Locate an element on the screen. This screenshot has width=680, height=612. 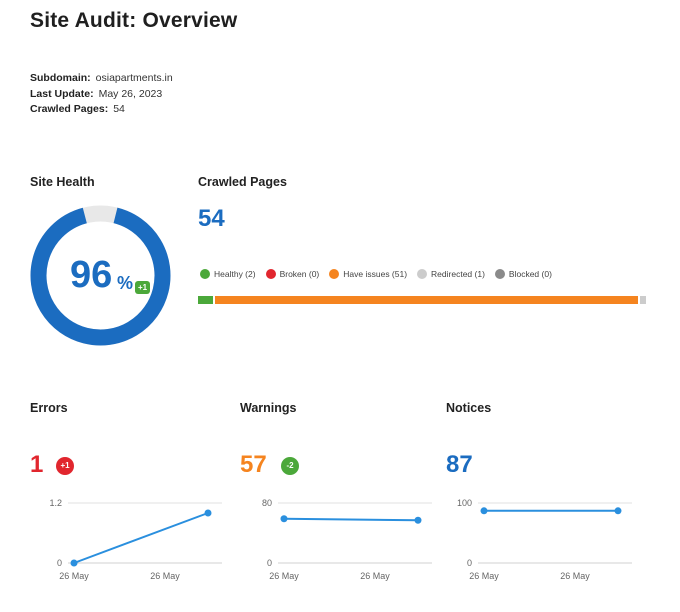
last-update-row: Last Update: May 26, 2023 is located at coordinates (96, 94).